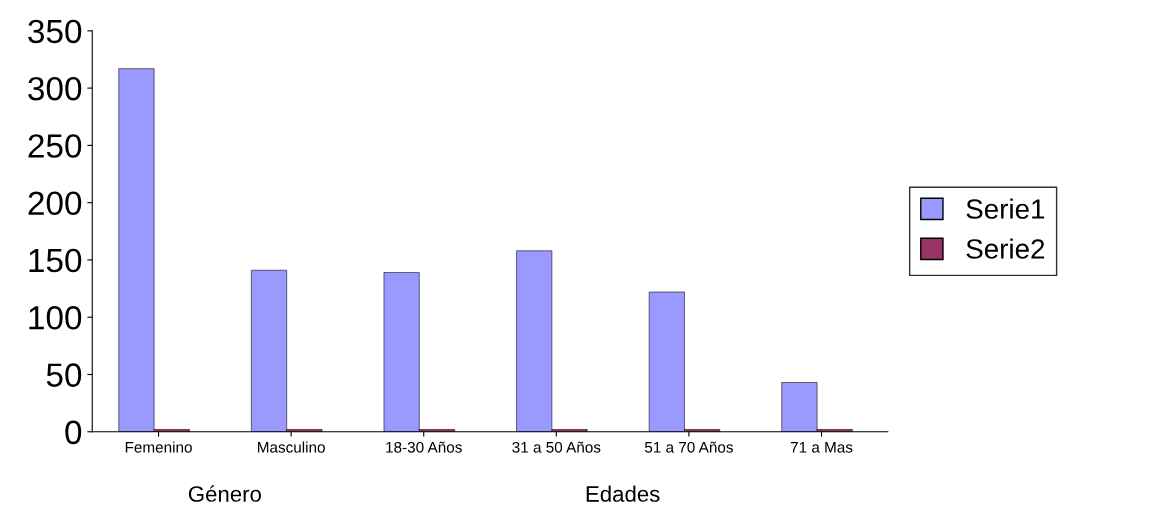  Describe the element at coordinates (291, 447) in the screenshot. I see `x-tick-label: Masculino` at that location.